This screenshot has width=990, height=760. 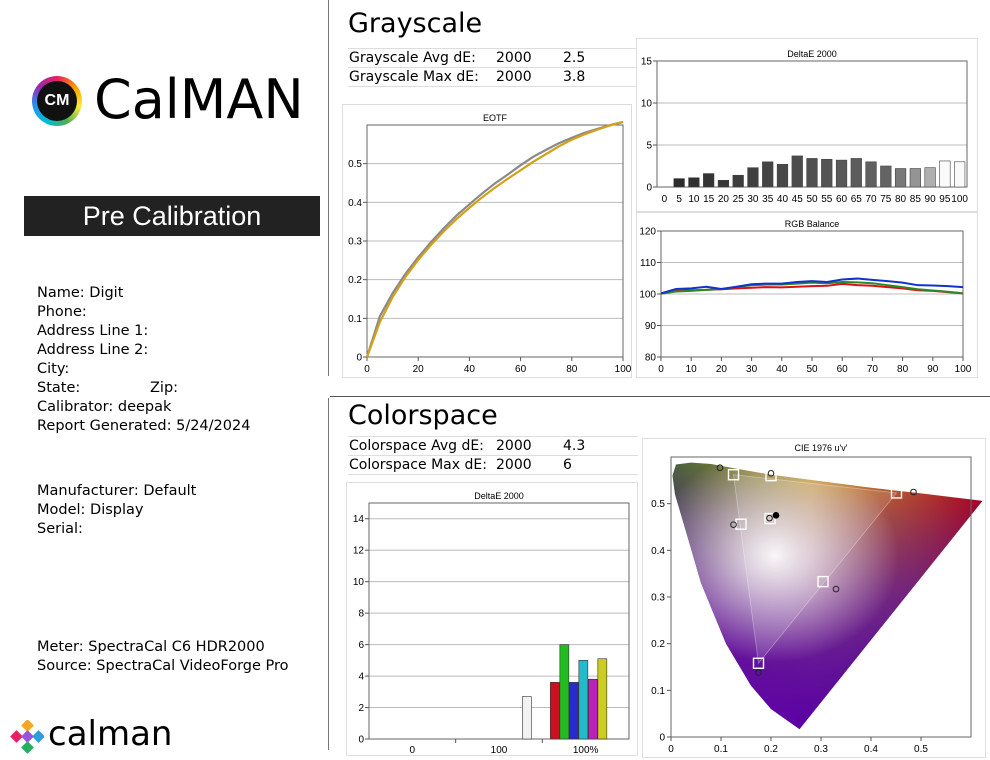 I want to click on y-tick-label: 15, so click(x=647, y=62).